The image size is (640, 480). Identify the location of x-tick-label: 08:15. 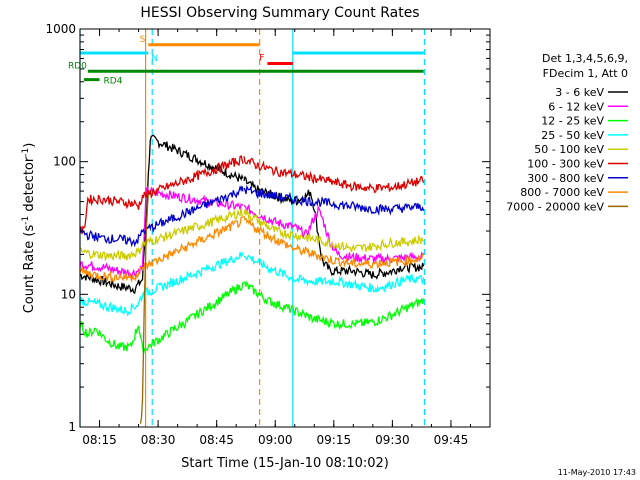
(99, 440).